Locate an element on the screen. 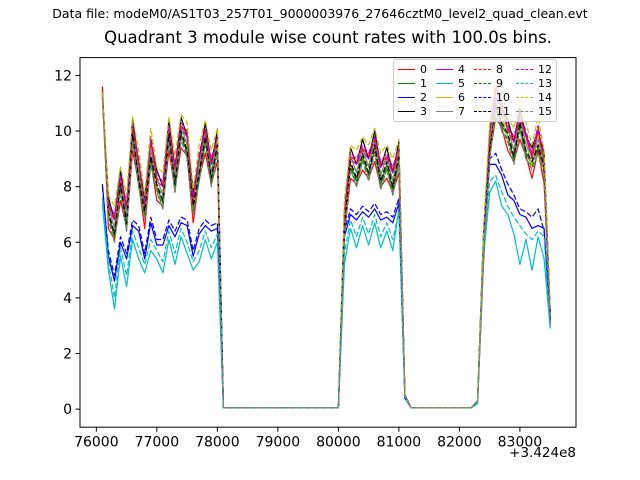 This screenshot has height=480, width=640. legend-item-11: 11 is located at coordinates (492, 111).